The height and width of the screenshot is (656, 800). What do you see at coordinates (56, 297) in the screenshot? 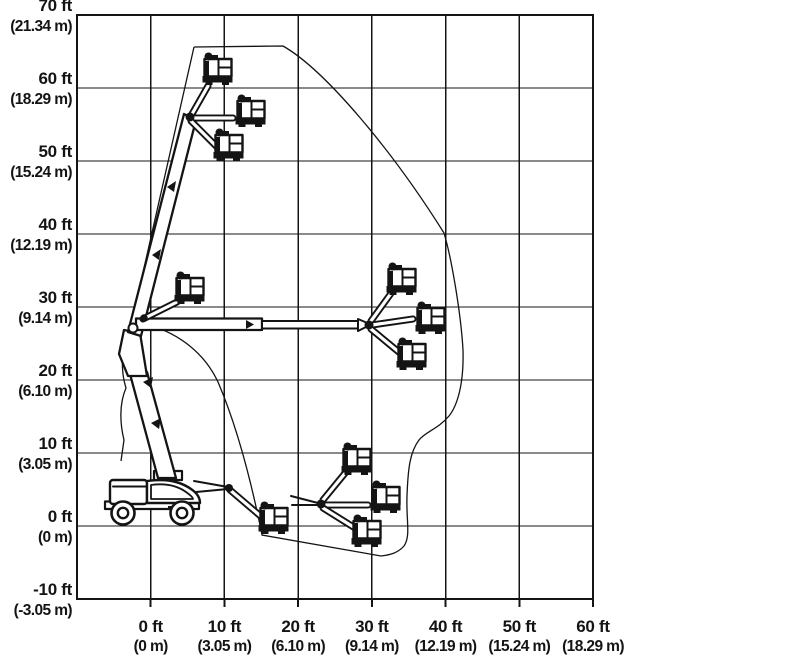
I see `y-axis-label-ft: 30 ft` at bounding box center [56, 297].